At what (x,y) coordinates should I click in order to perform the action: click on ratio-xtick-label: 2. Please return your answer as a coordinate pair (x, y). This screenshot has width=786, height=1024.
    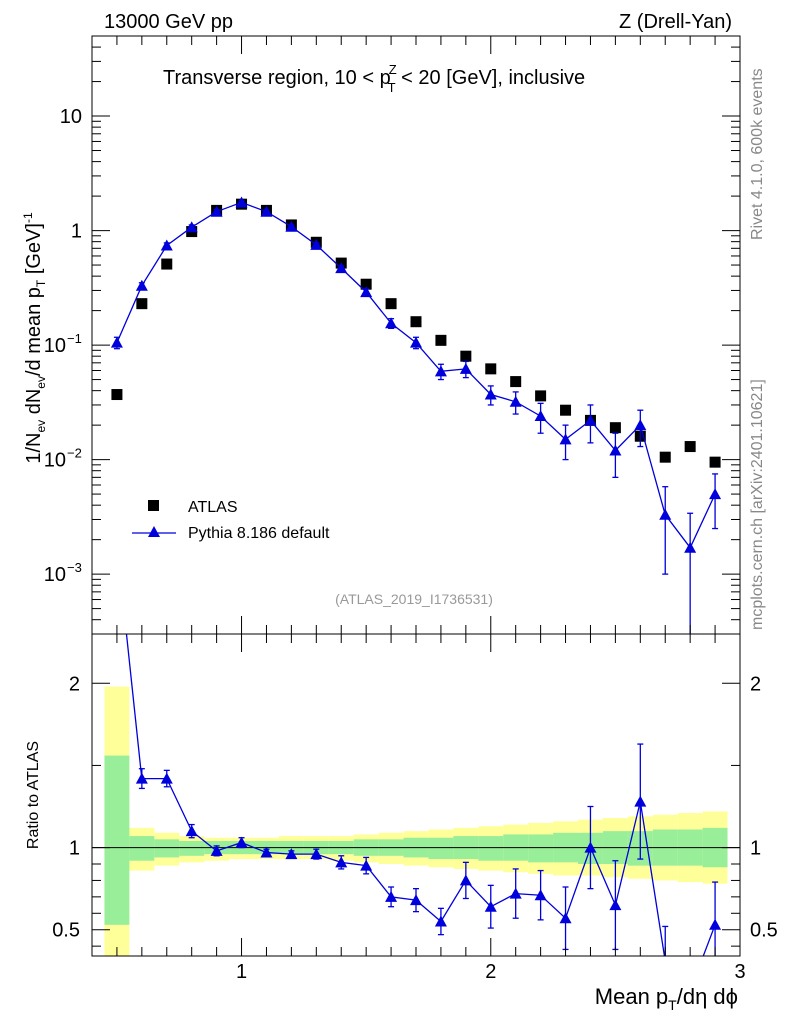
    Looking at the image, I should click on (490, 972).